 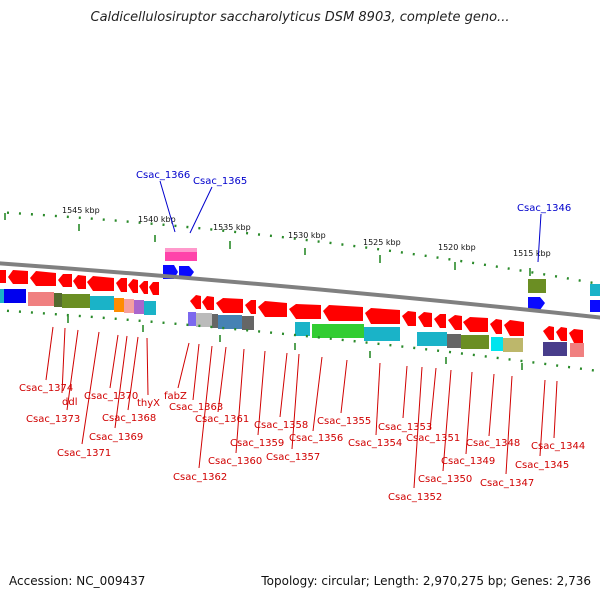 I want to click on gene-label: Csac_1356, so click(x=316, y=438).